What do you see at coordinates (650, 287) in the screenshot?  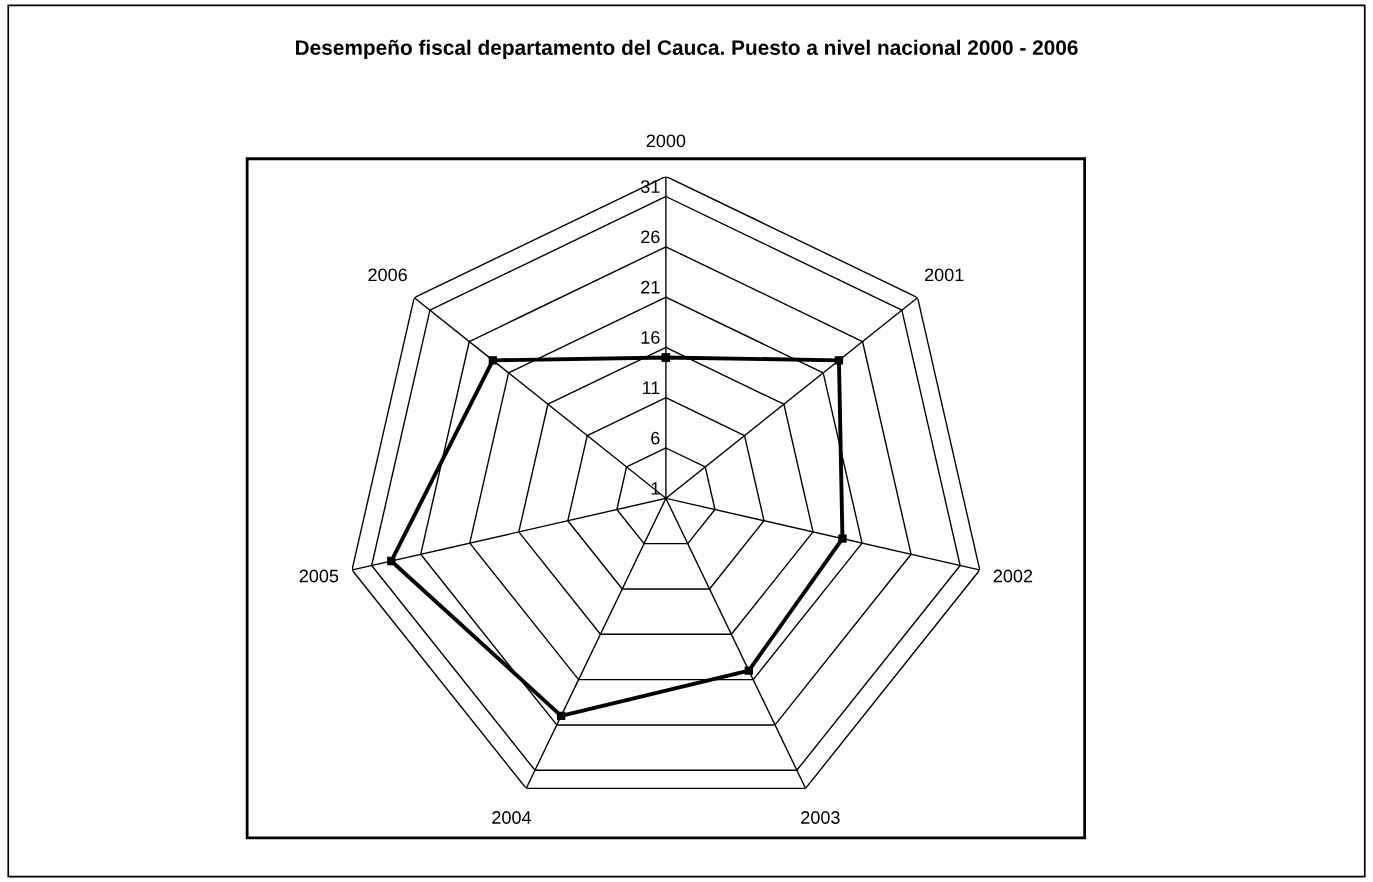 I see `y-tick-label: 21` at bounding box center [650, 287].